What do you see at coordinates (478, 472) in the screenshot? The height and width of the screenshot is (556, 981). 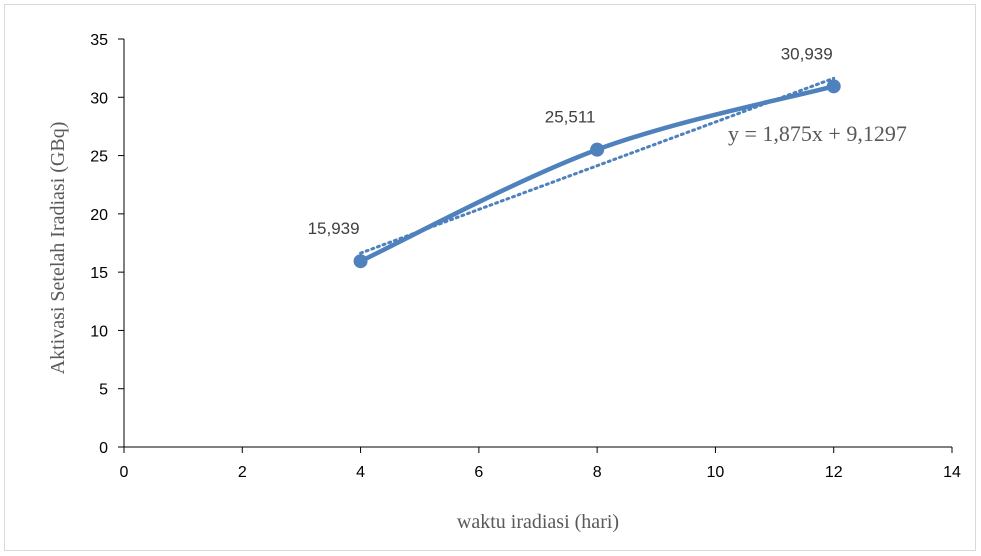 I see `x-tick-label: 6` at bounding box center [478, 472].